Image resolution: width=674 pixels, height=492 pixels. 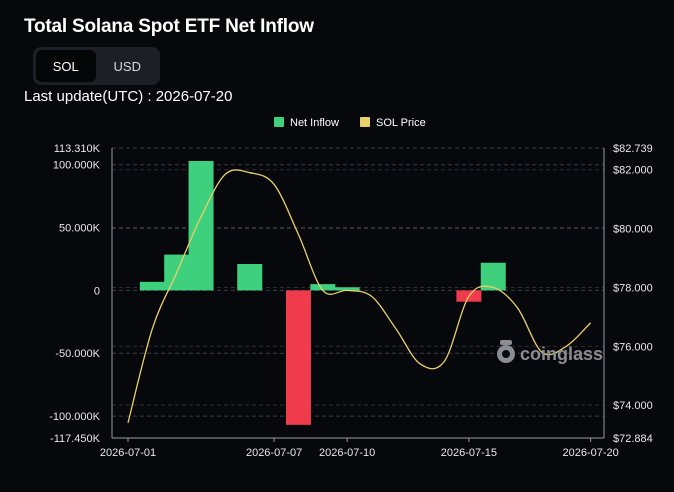 What do you see at coordinates (128, 453) in the screenshot?
I see `x-tick-label: 2026-07-01` at bounding box center [128, 453].